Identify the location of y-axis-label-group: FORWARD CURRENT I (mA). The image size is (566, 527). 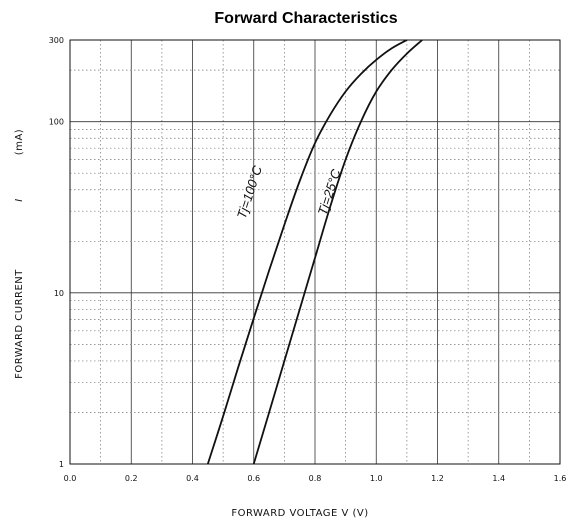
(19, 254).